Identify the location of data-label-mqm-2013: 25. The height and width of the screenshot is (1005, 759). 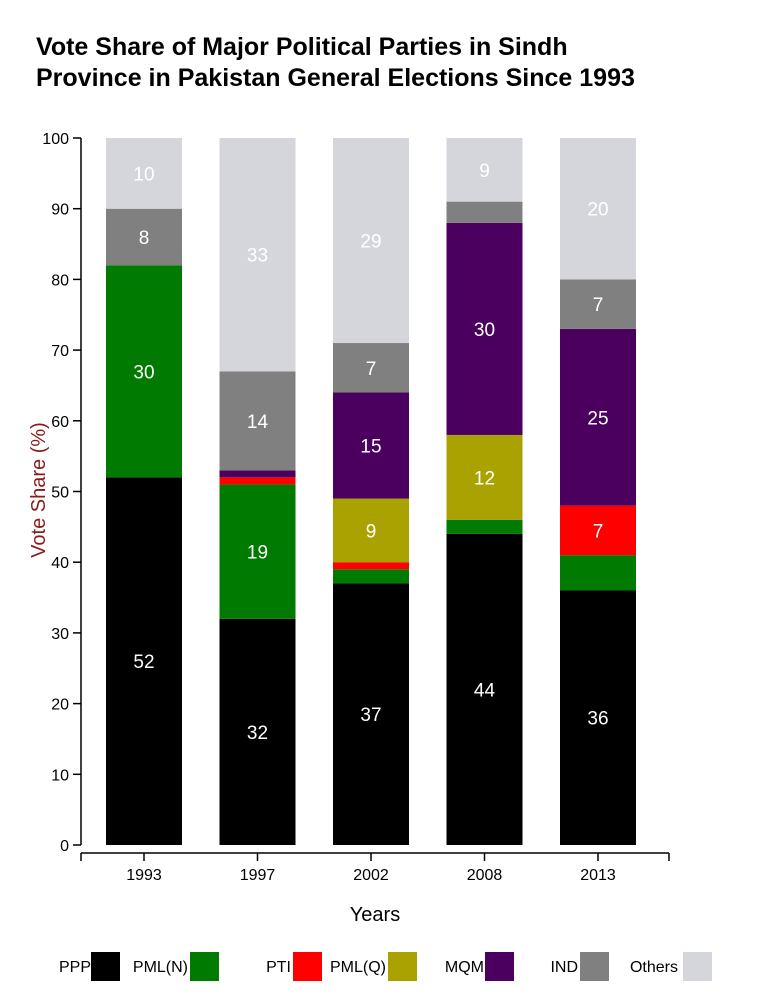
(597, 418).